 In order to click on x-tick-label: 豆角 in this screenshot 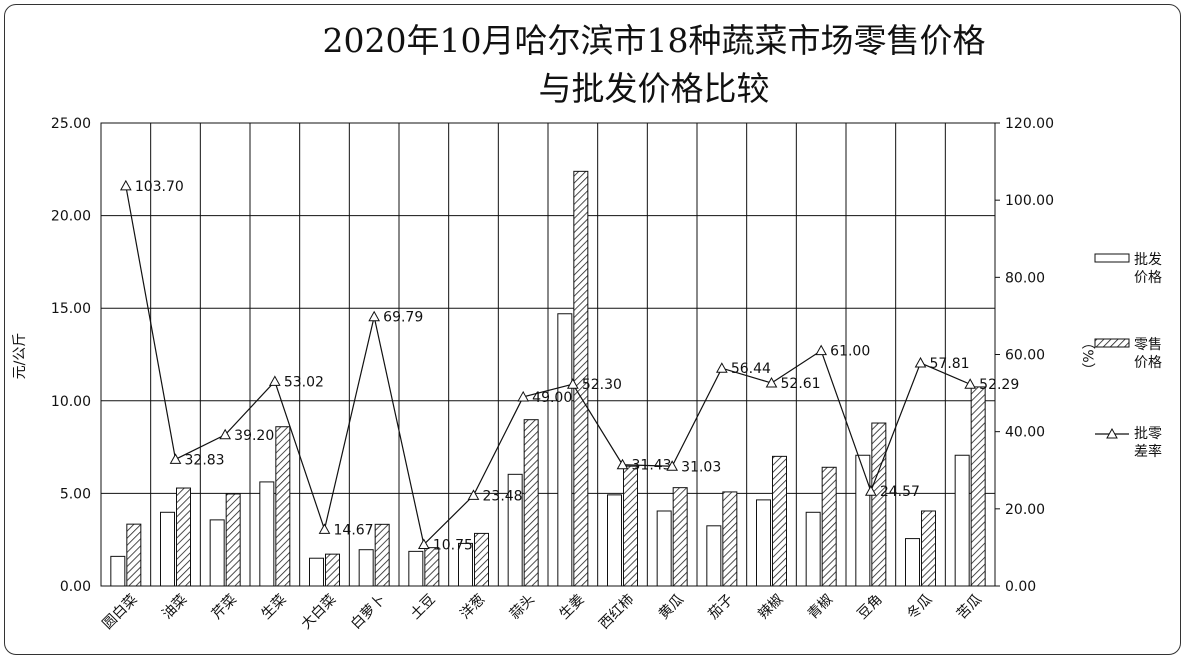, I will do `click(870, 607)`.